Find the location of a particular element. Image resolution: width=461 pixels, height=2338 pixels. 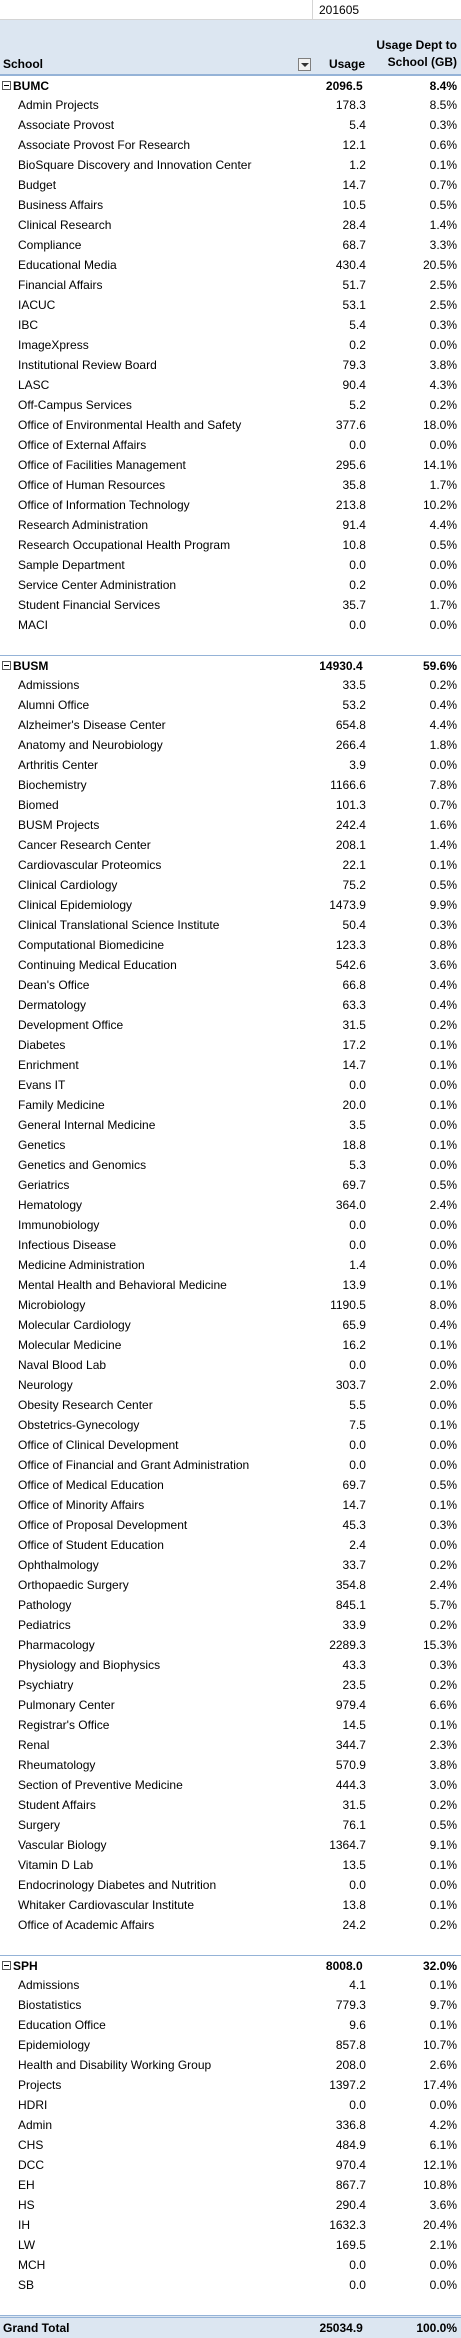

dept-pct: 4.3% is located at coordinates (443, 385).